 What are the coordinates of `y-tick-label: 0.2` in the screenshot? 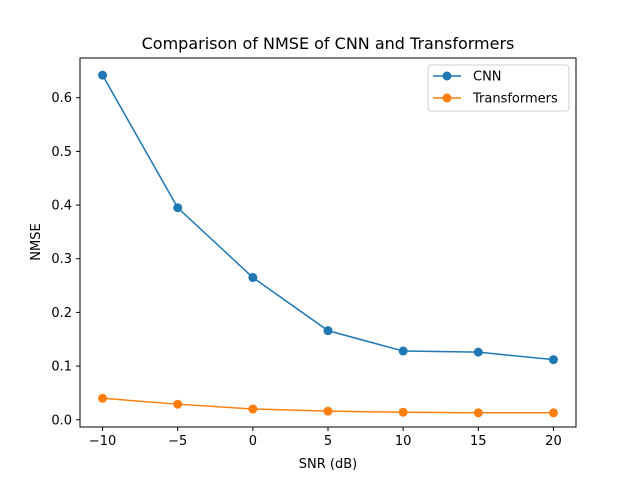 It's located at (61, 313).